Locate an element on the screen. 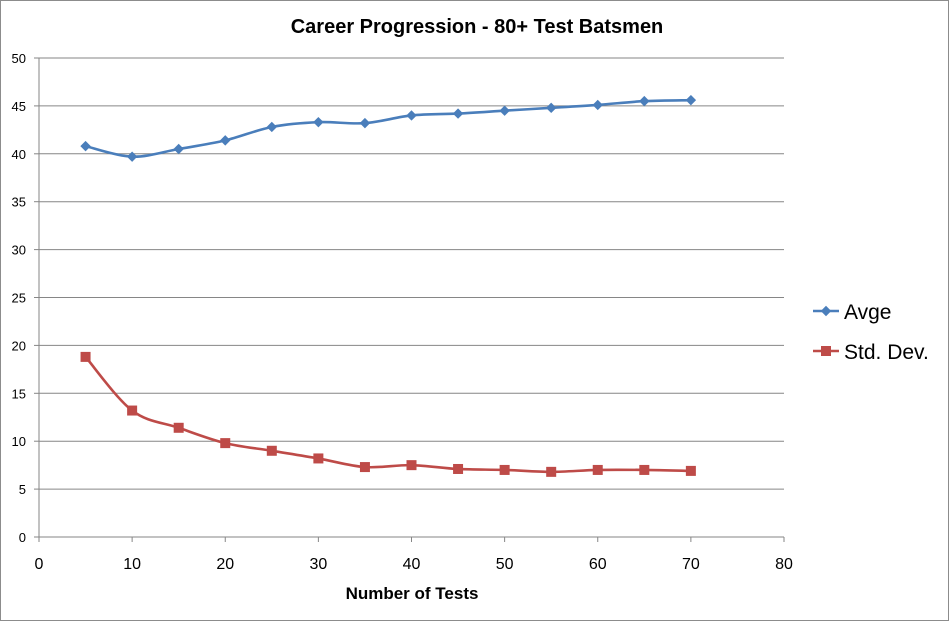 This screenshot has height=622, width=949. y-tick-label: 20 is located at coordinates (19, 345).